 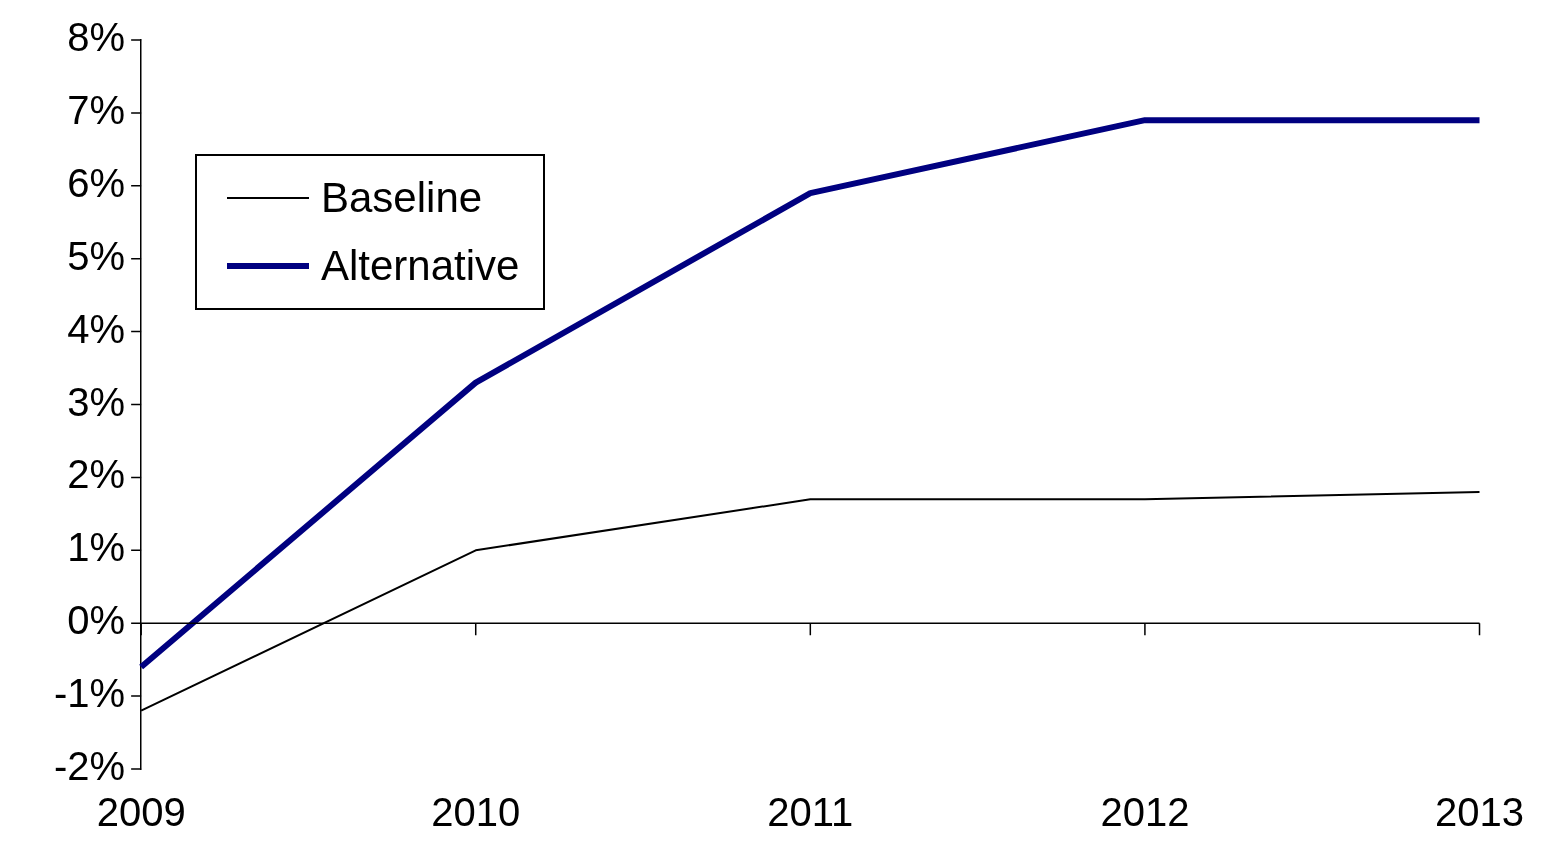 What do you see at coordinates (96, 474) in the screenshot?
I see `y-tick-label: 2%` at bounding box center [96, 474].